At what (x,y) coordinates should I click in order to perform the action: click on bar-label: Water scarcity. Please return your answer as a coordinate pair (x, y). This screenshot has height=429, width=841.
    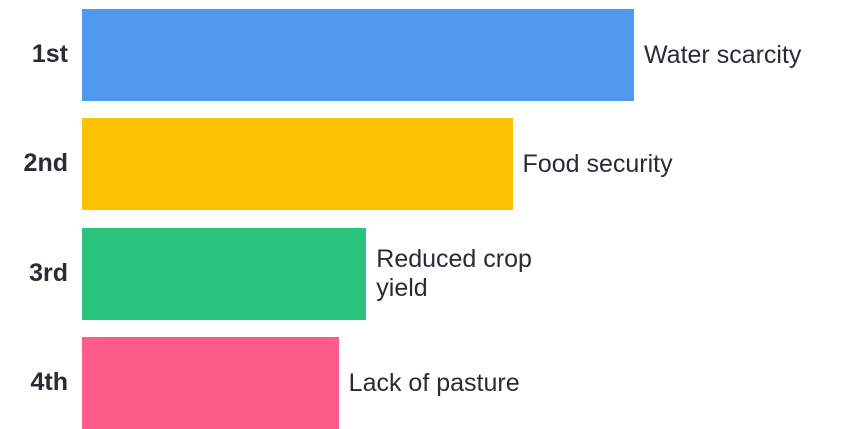
    Looking at the image, I should click on (722, 55).